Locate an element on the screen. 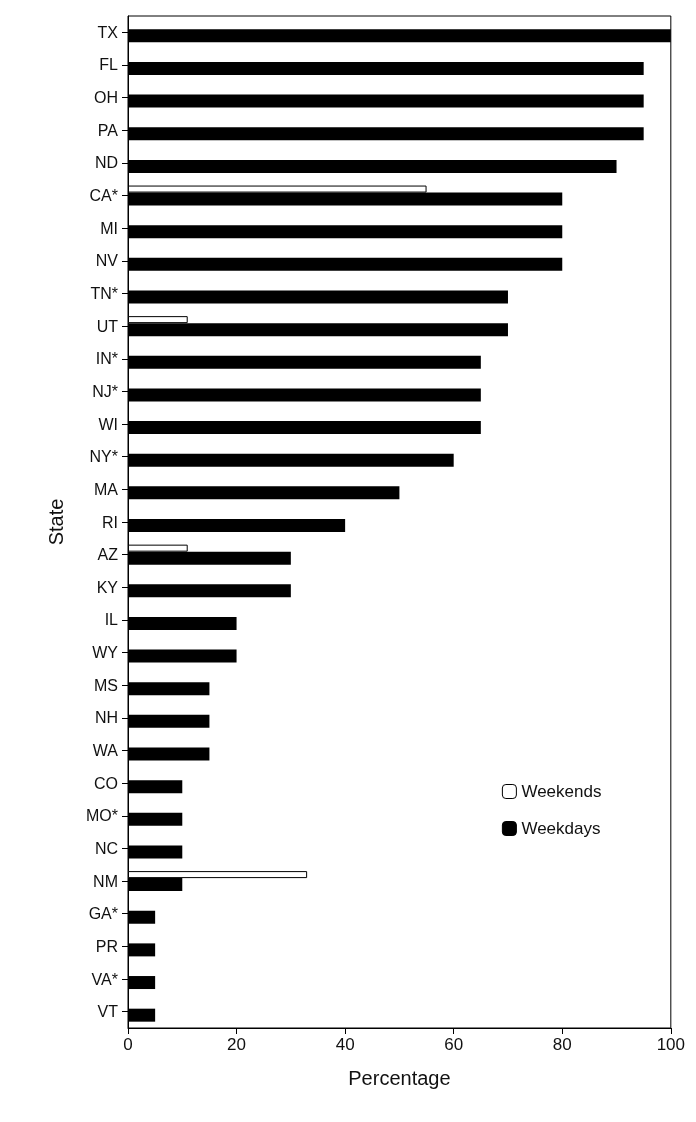  y-tick-label: NJ* is located at coordinates (105, 391).